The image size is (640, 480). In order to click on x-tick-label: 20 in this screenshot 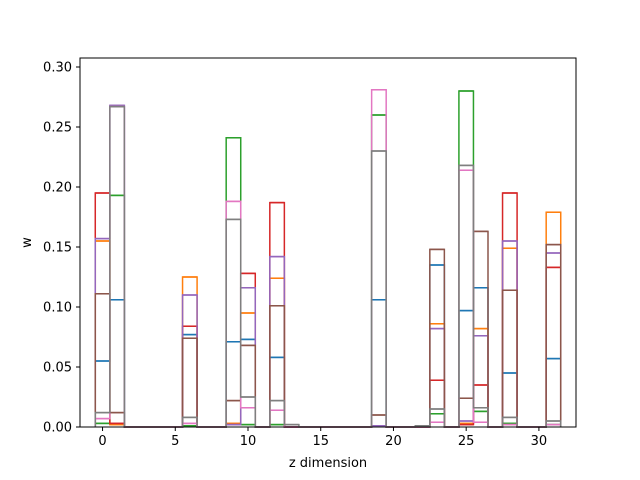, I will do `click(393, 441)`.